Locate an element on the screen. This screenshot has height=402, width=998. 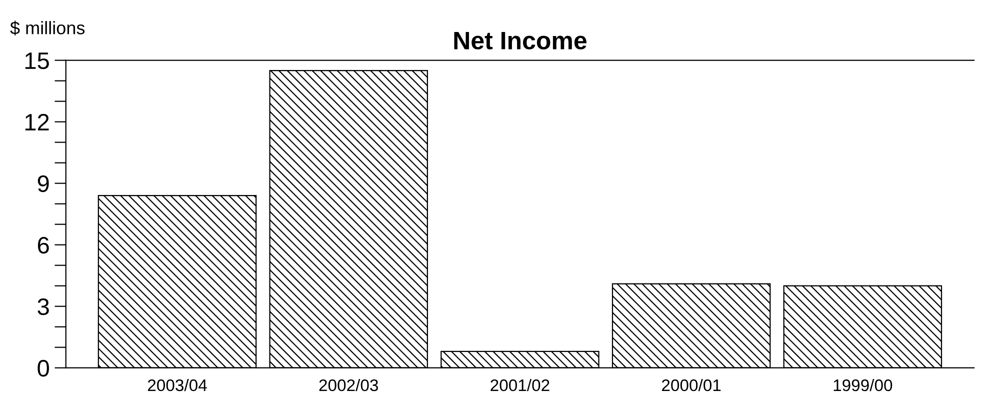
y-tick-label: 6 is located at coordinates (43, 245).